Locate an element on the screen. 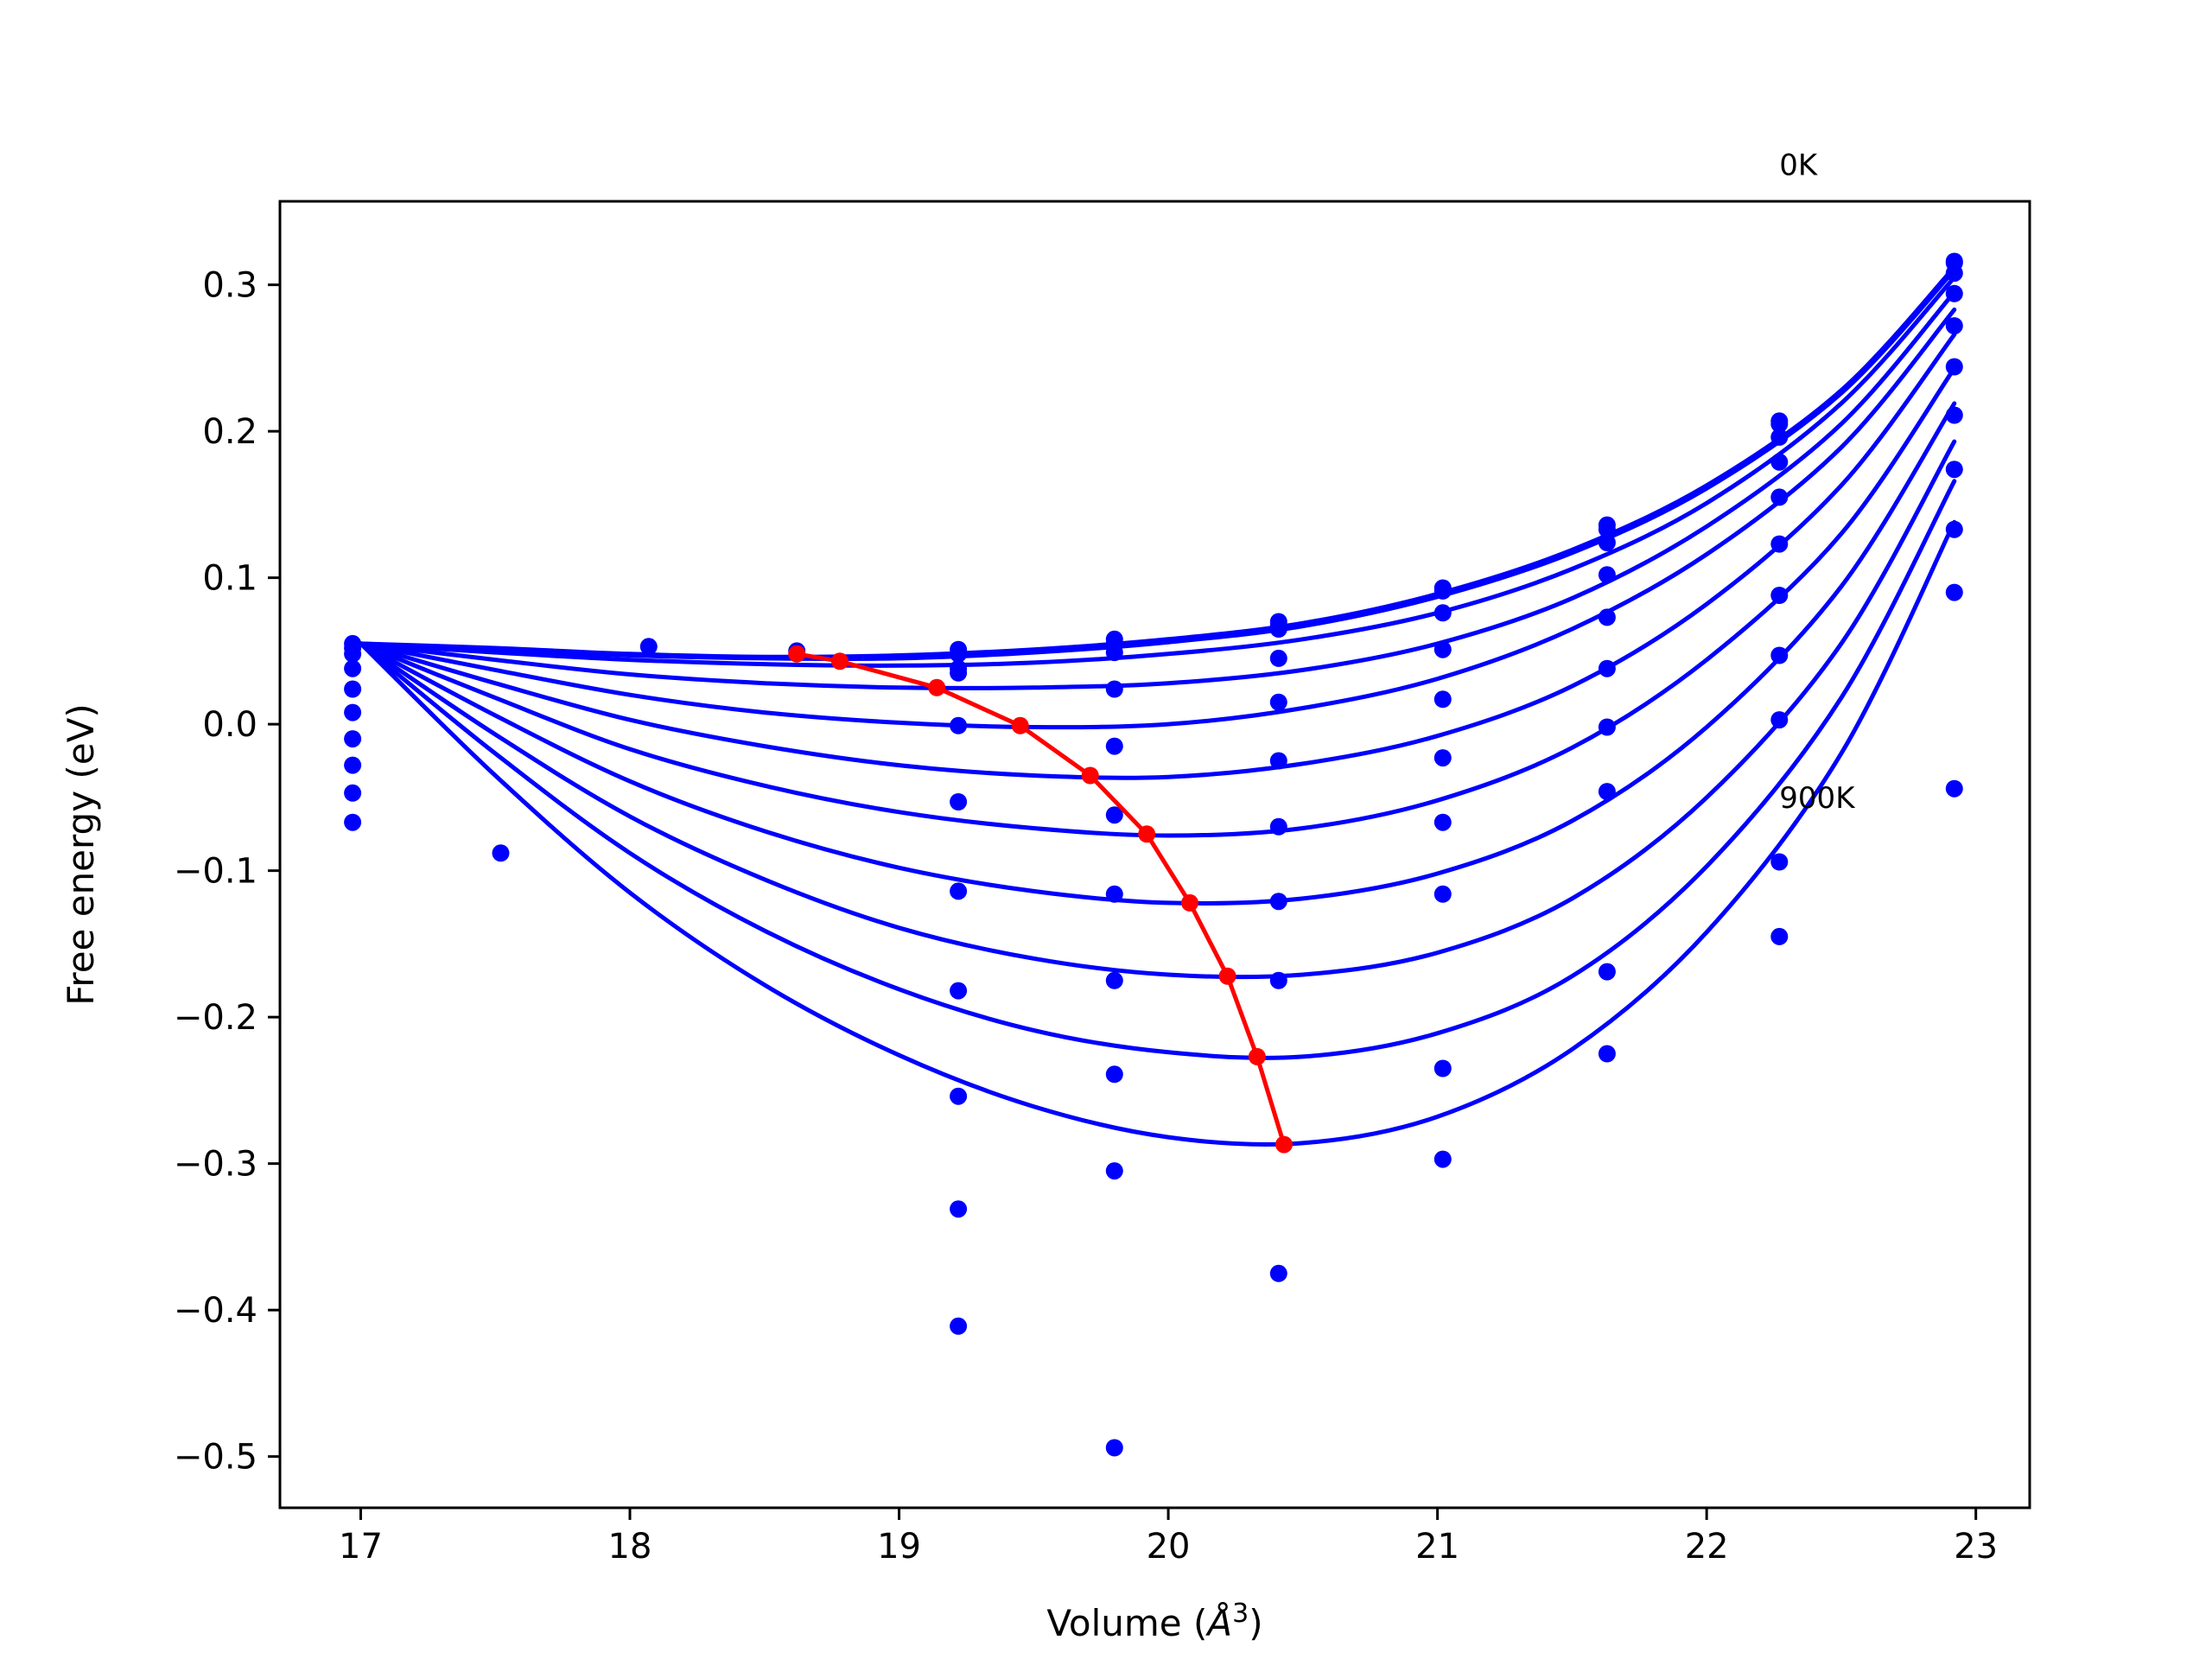 This screenshot has width=2212, height=1659. x-tick-label: 21 is located at coordinates (1437, 1547).